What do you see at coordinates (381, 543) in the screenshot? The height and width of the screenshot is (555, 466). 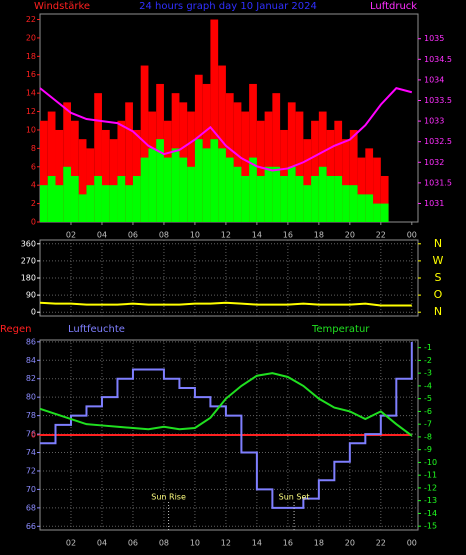 I see `x-tick-label: 22` at bounding box center [381, 543].